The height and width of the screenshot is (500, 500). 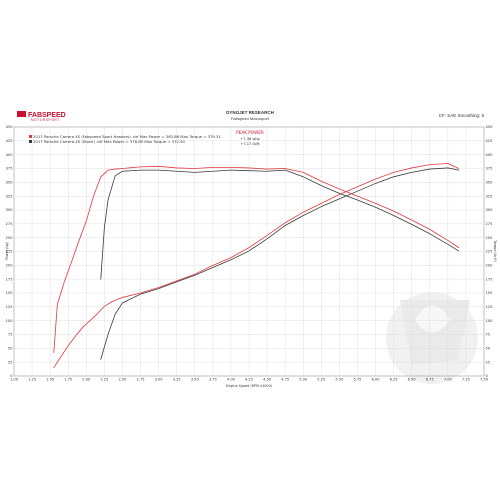 What do you see at coordinates (490, 127) in the screenshot?
I see `y-right-tick-label: 450` at bounding box center [490, 127].